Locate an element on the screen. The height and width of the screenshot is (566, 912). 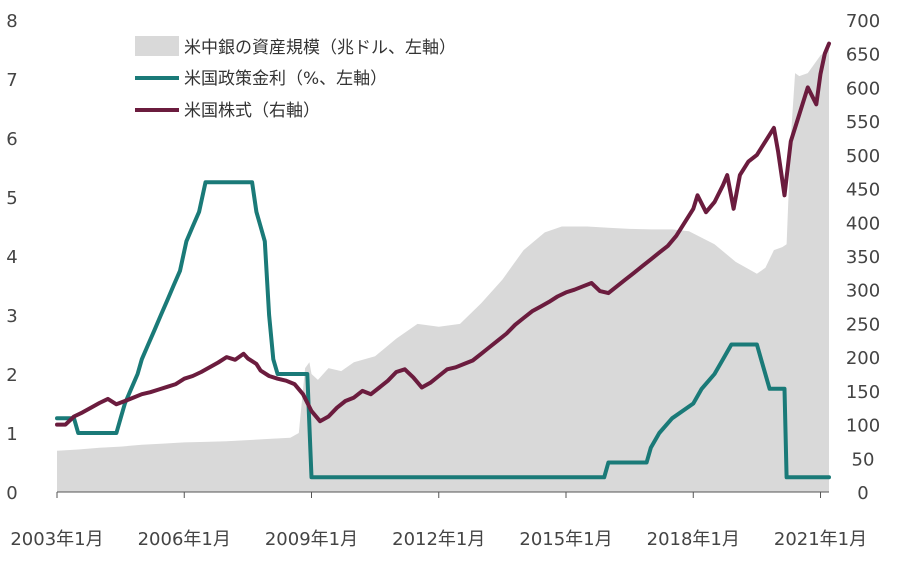
y-left-tick-label: 5 is located at coordinates (11, 198).